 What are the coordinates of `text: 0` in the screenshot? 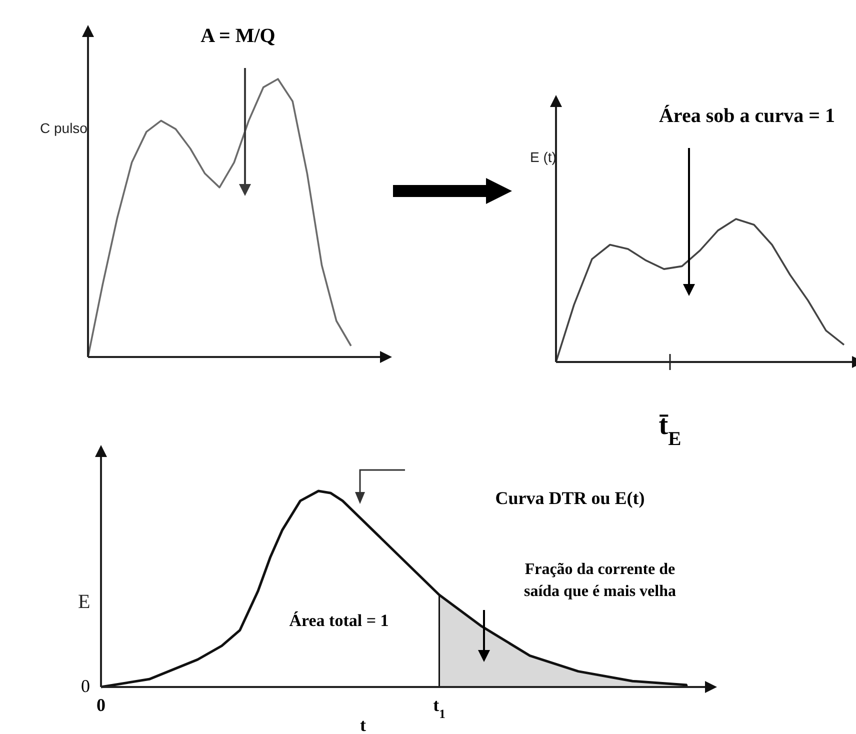 It's located at (85, 686).